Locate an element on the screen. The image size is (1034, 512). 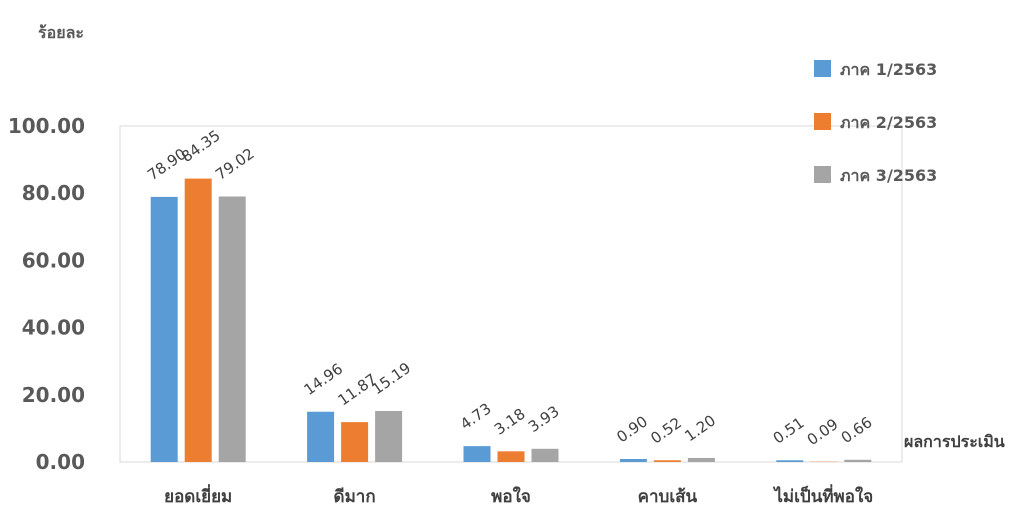
y-axis-title: ร้อยละ is located at coordinates (61, 32).